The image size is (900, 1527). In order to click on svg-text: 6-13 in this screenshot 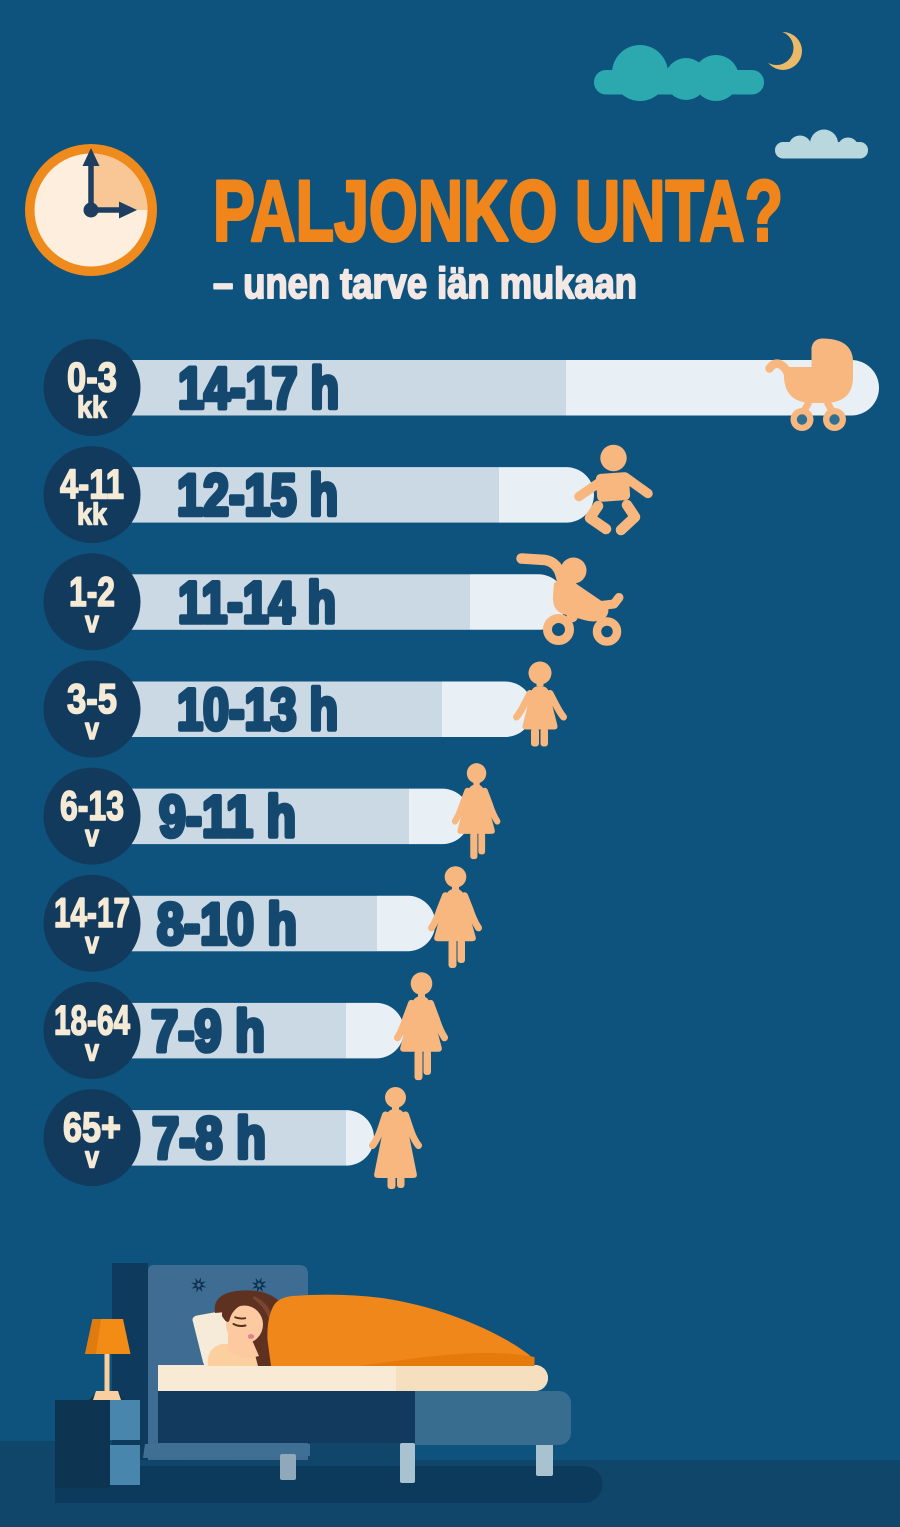, I will do `click(92, 805)`.